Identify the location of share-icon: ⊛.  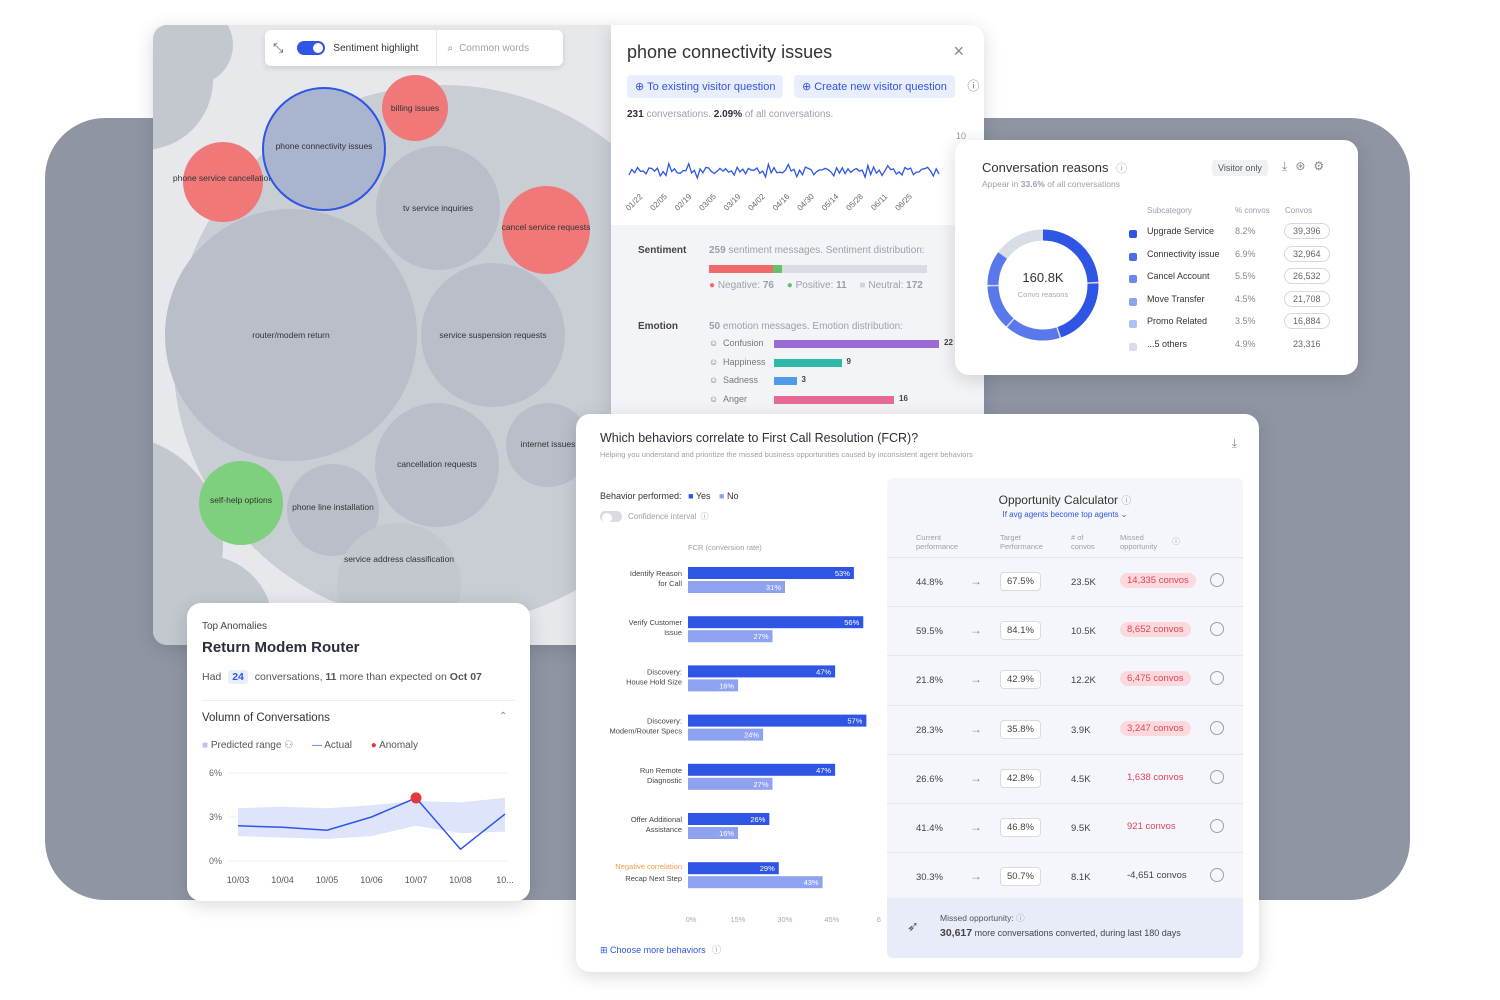
(1304, 166).